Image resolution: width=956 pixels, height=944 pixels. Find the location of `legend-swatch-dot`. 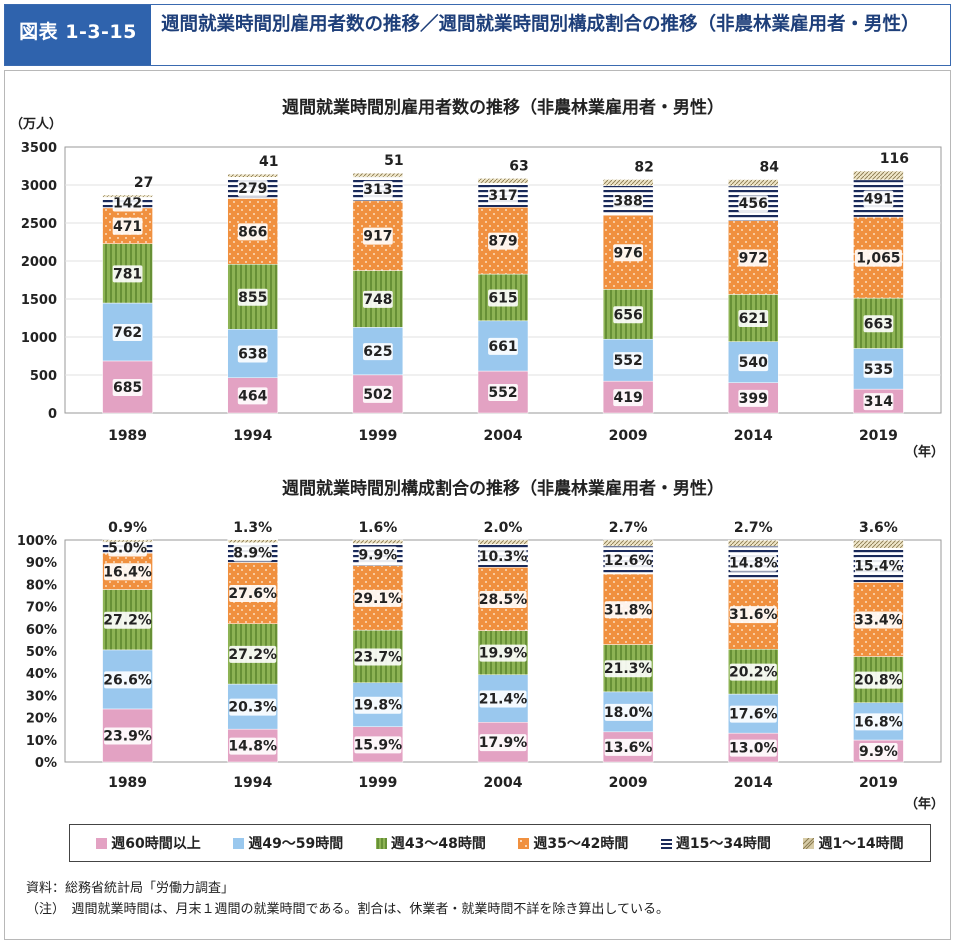

legend-swatch-dot is located at coordinates (526, 845).